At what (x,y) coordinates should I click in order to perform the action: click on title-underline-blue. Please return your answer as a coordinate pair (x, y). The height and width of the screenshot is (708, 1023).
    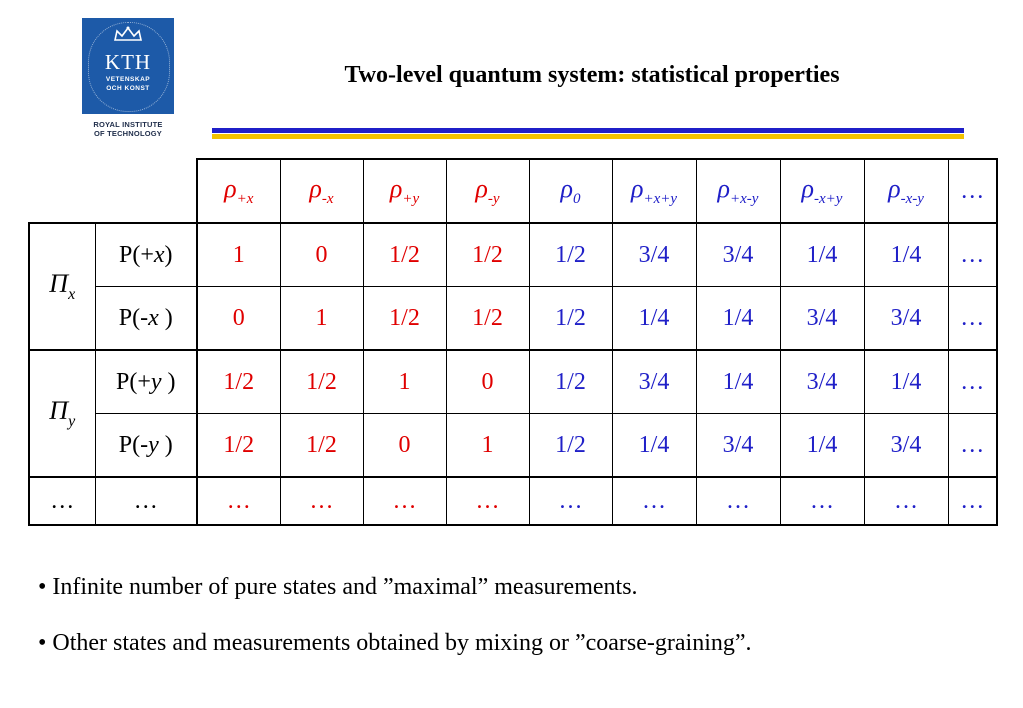
    Looking at the image, I should click on (588, 130).